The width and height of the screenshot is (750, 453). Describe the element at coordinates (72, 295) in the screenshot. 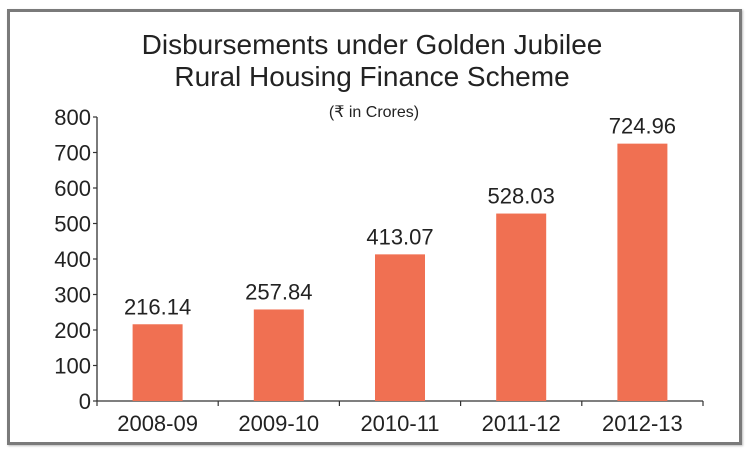

I see `y-tick-label: 300` at that location.